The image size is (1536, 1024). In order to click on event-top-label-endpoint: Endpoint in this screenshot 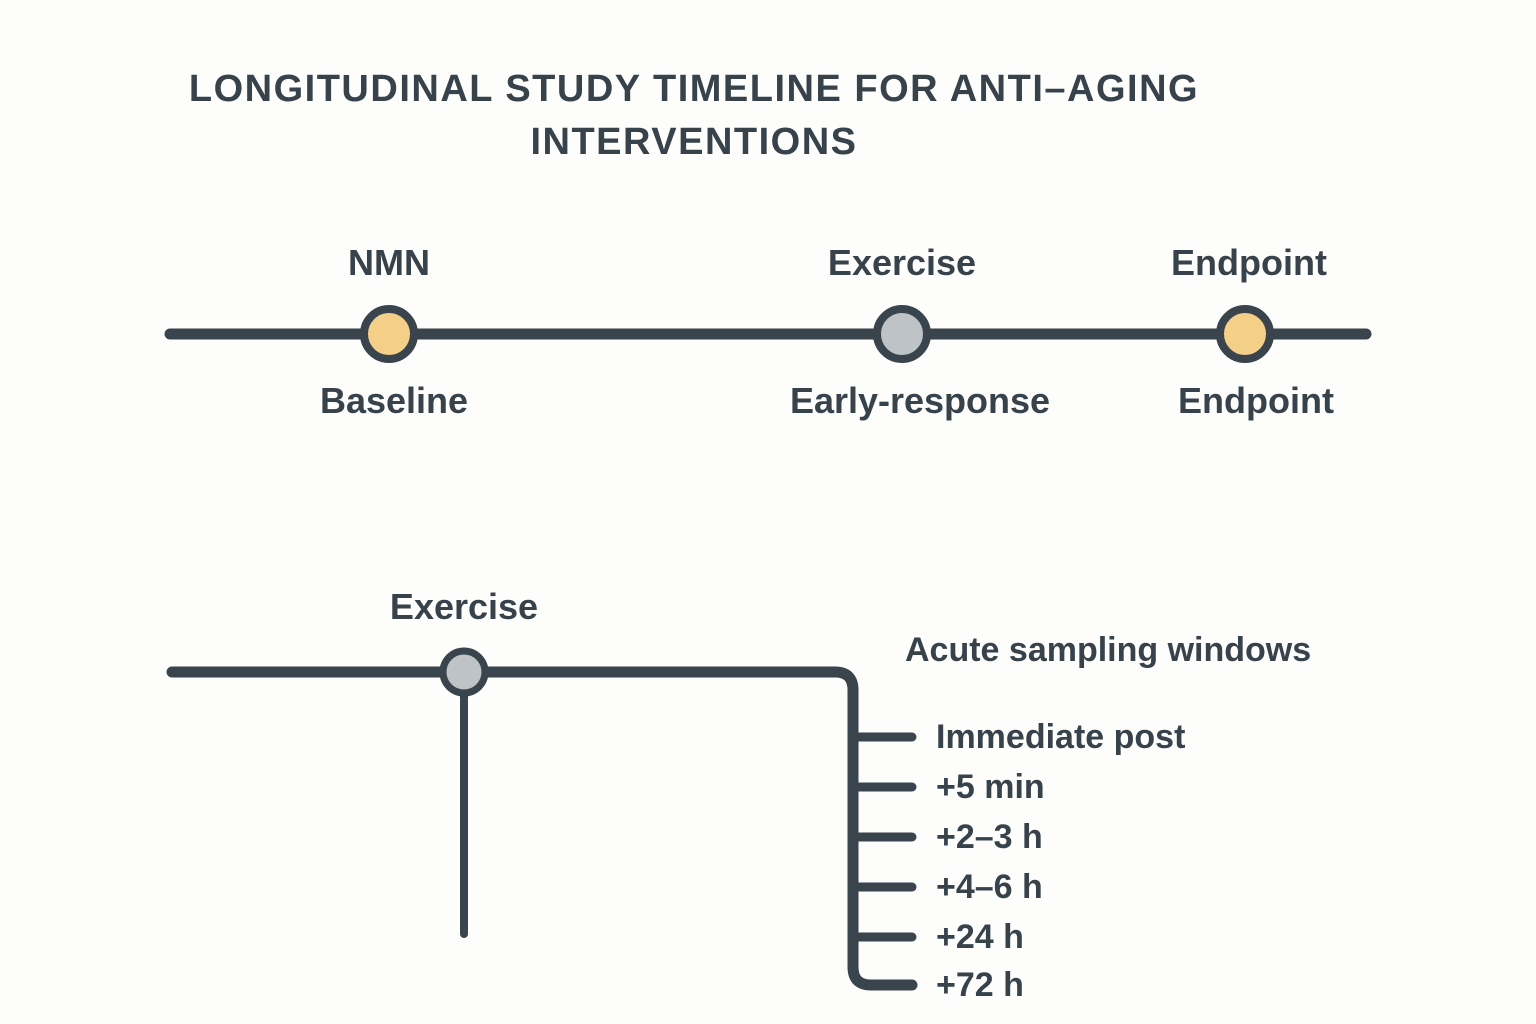, I will do `click(1249, 262)`.